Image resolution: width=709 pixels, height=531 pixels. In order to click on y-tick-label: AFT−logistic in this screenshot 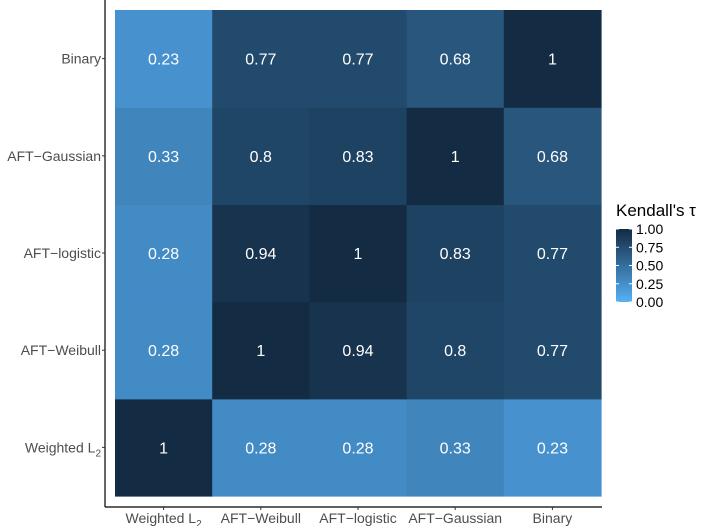, I will do `click(62, 253)`.